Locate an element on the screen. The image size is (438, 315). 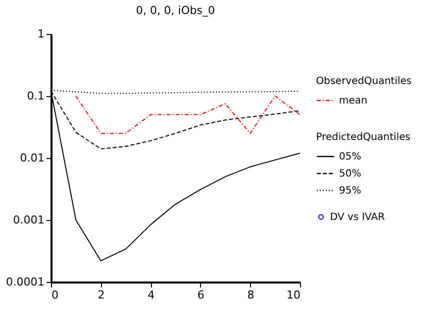
legend-label: 95% is located at coordinates (350, 191).